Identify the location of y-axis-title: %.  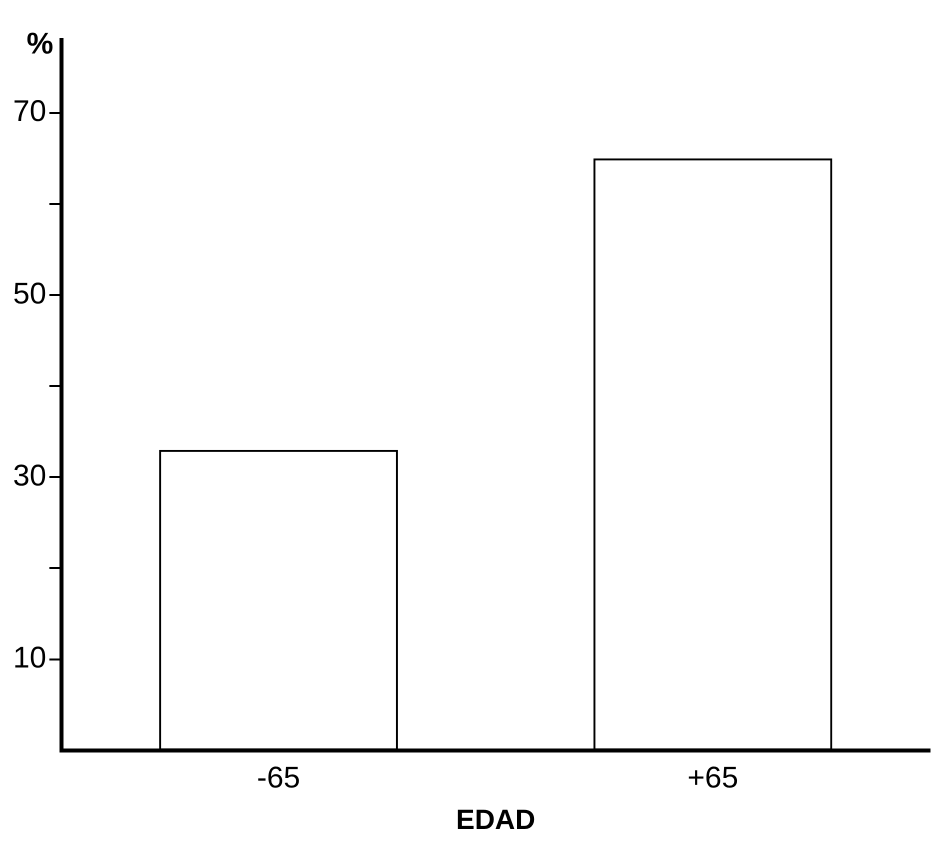
(40, 43).